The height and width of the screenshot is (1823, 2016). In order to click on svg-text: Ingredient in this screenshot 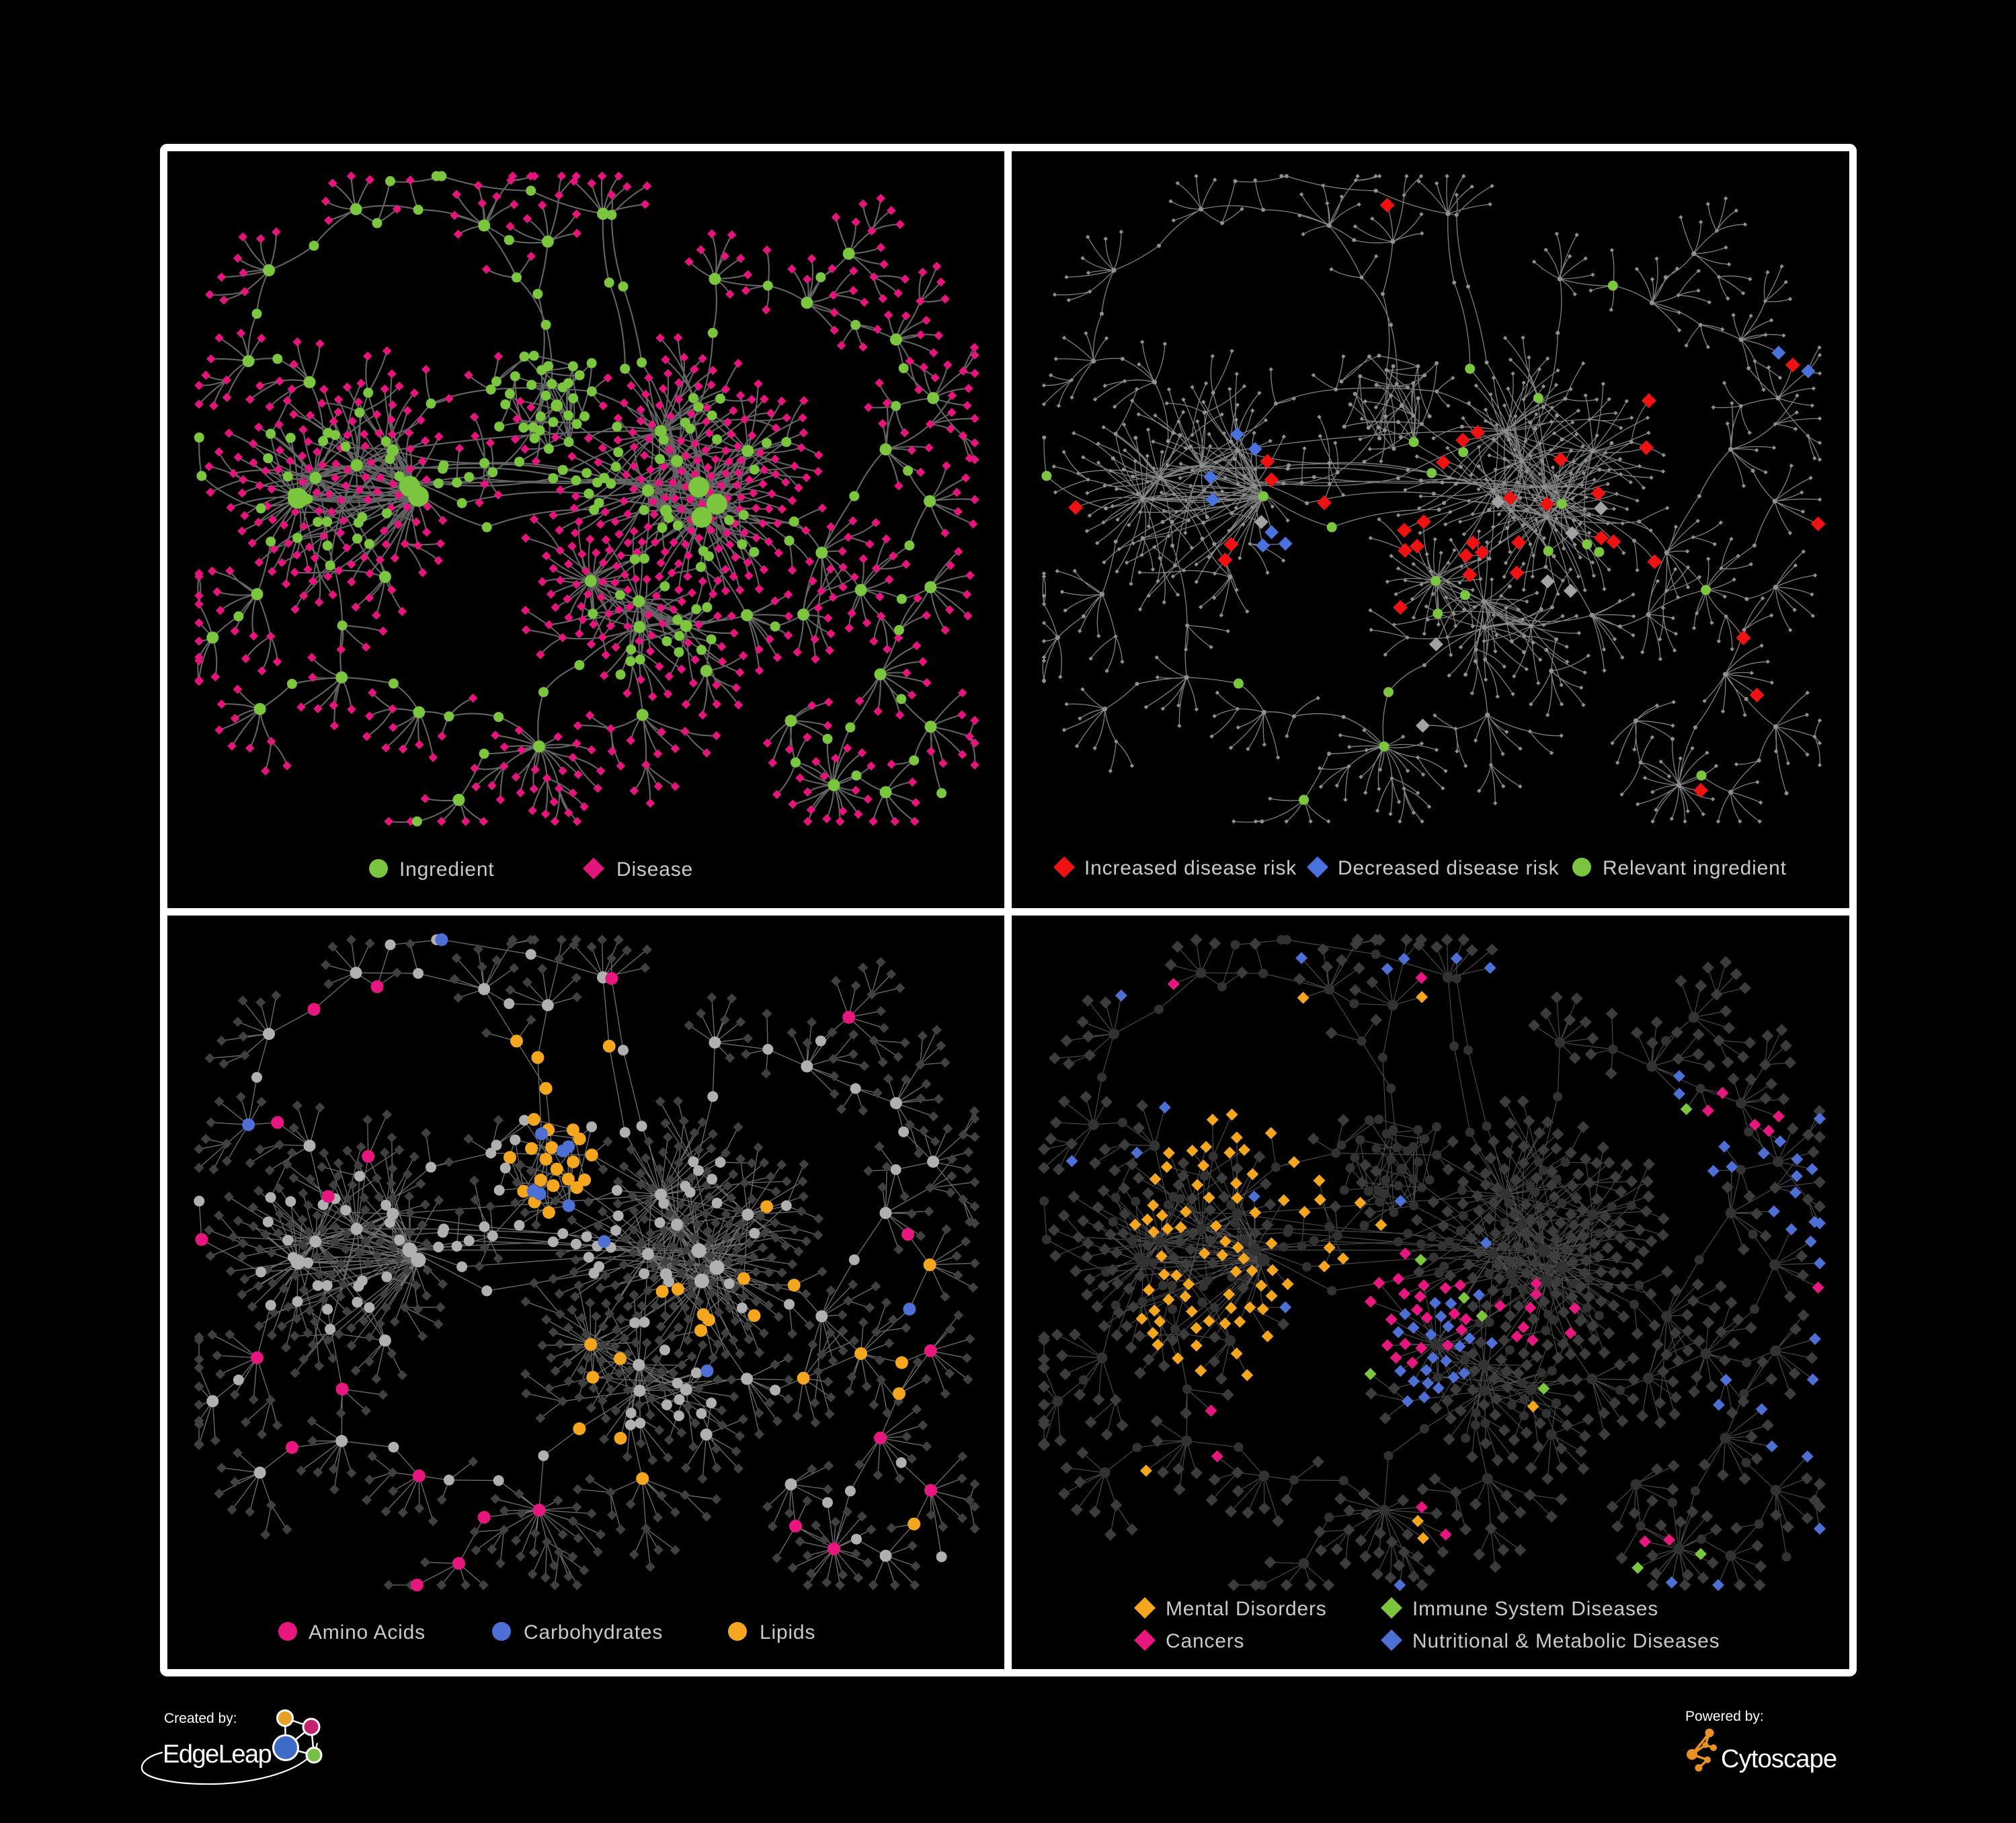, I will do `click(446, 869)`.